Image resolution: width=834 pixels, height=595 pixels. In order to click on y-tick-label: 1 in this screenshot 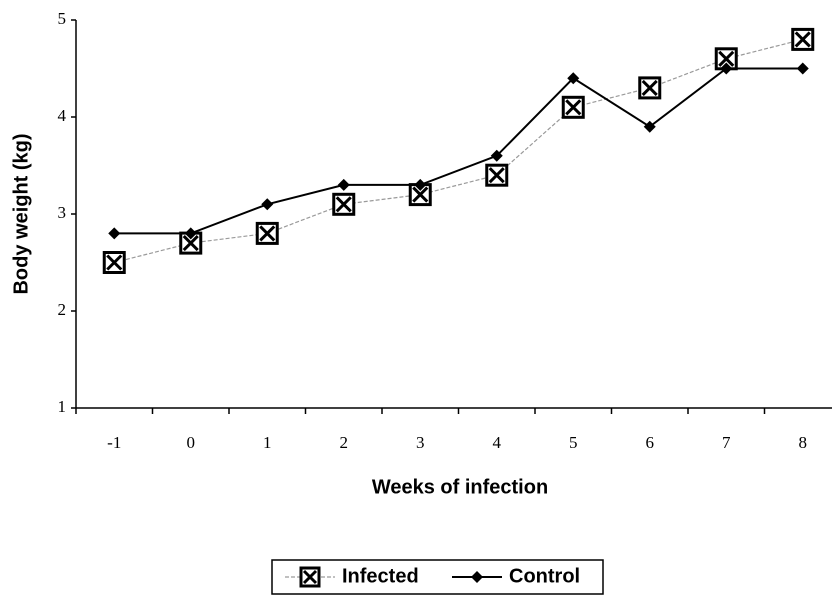, I will do `click(62, 406)`.